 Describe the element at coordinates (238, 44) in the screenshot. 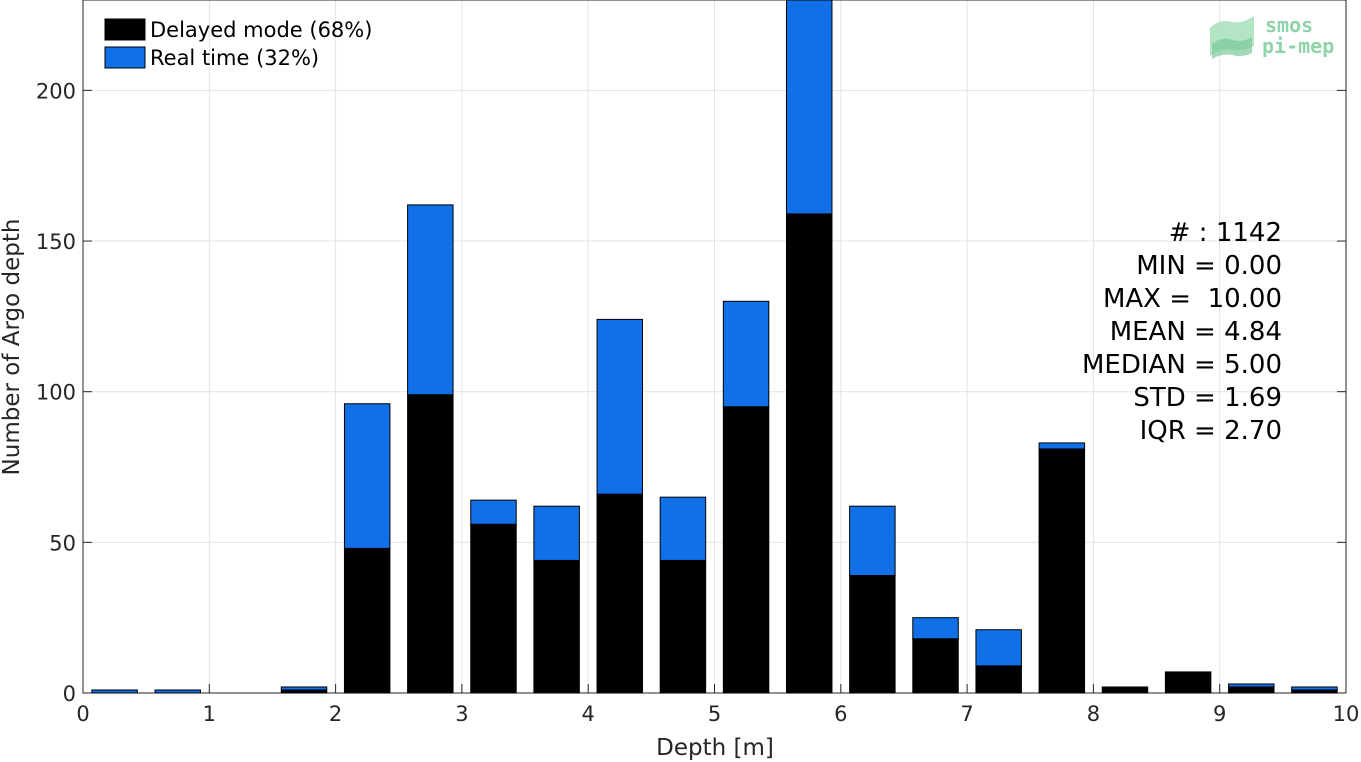

I see `legend: Delayed mode (68%) Real time (32%)` at that location.